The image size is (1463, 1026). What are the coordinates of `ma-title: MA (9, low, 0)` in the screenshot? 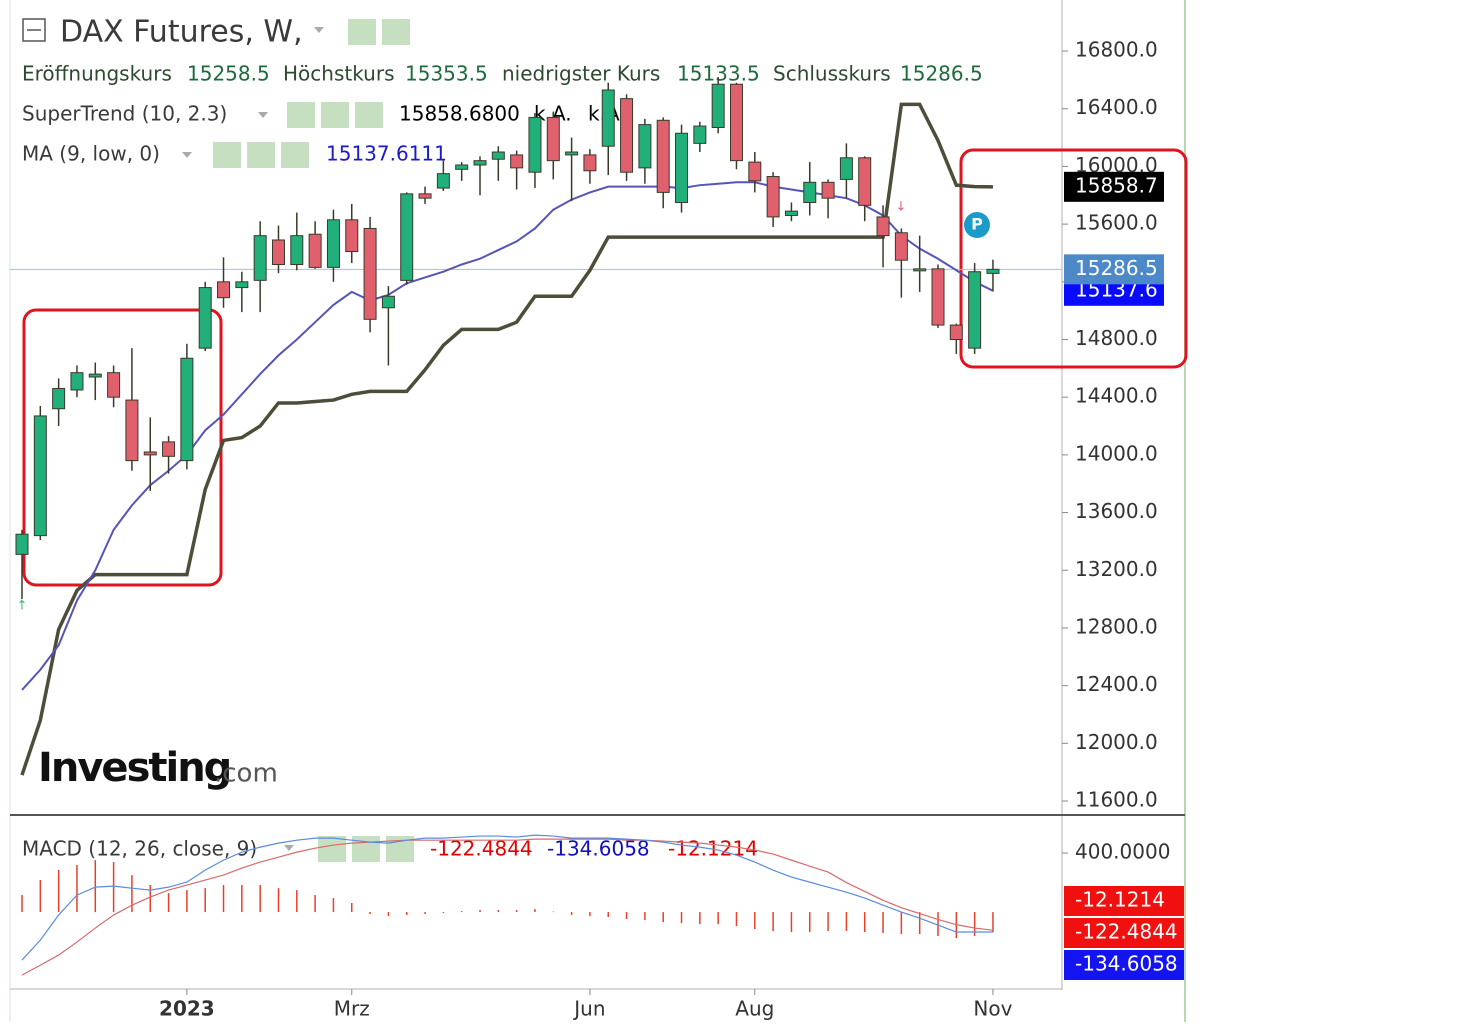 It's located at (91, 154).